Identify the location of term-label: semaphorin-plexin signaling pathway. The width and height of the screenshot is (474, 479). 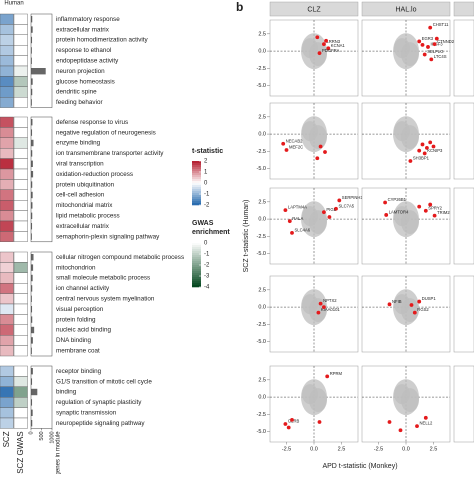
(108, 236).